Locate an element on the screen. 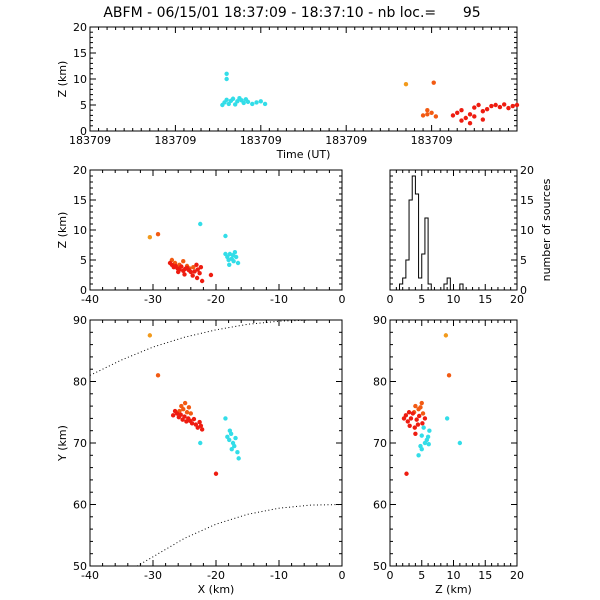 Image resolution: width=600 pixels, height=600 pixels. xy-y-tick-label: 60 is located at coordinates (80, 505).